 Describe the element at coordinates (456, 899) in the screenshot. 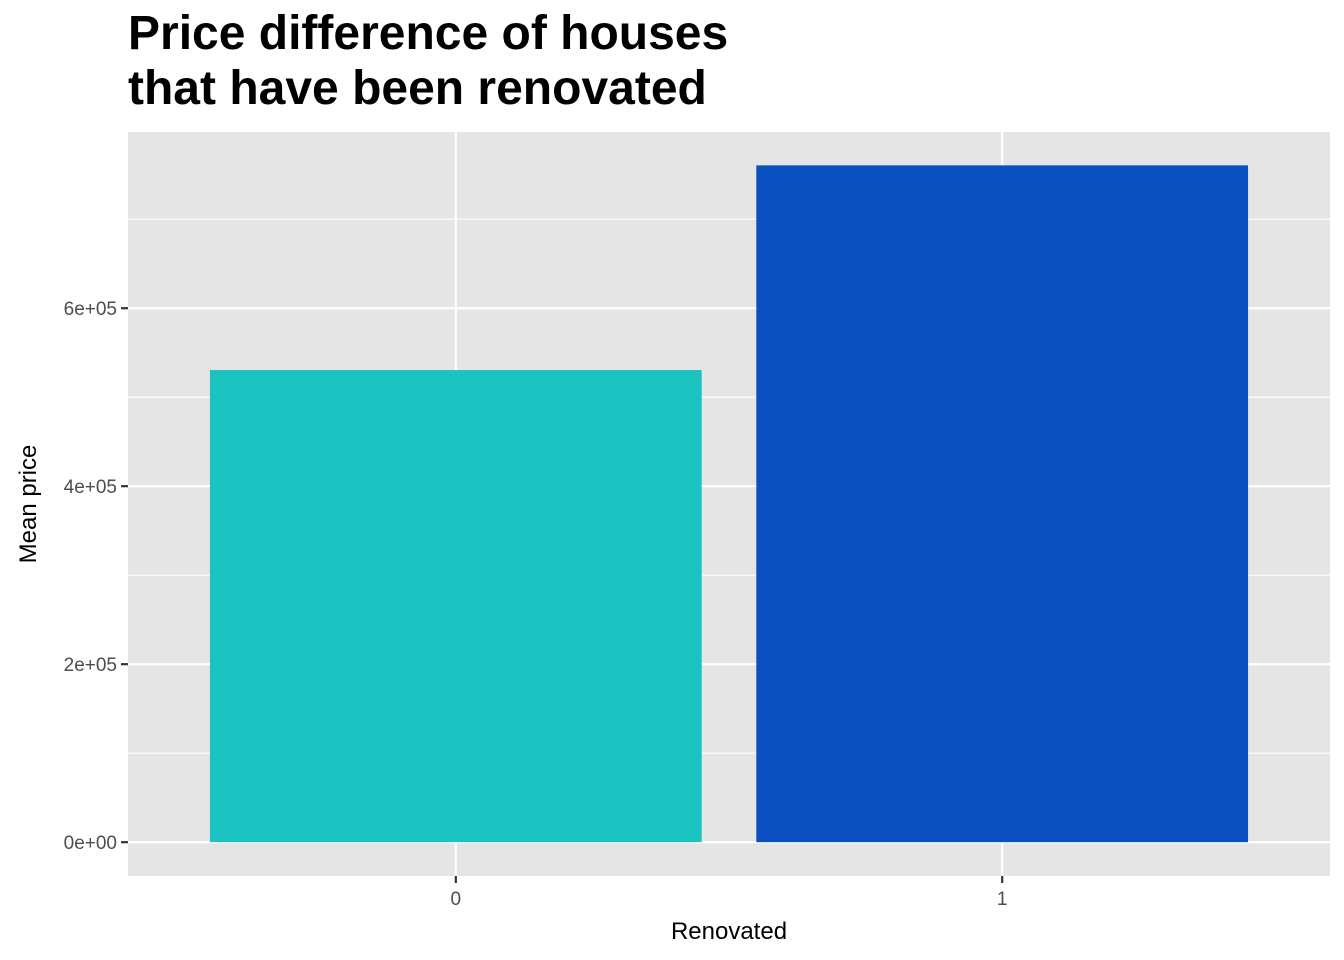

I see `x-tick-label: 0` at that location.